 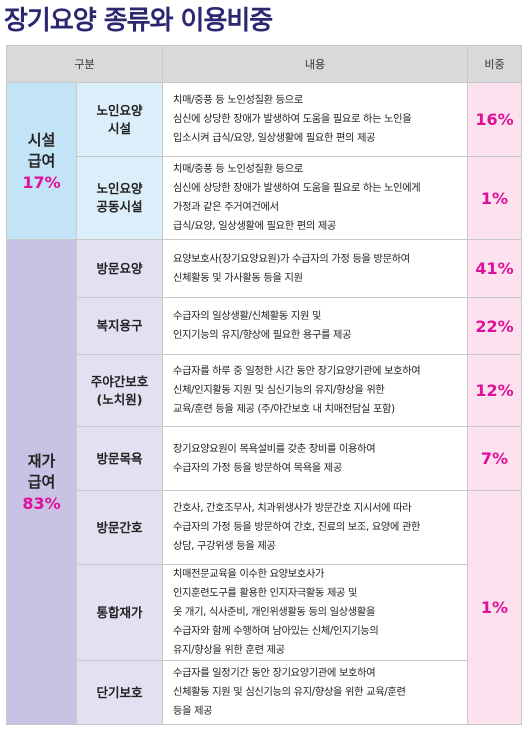 I want to click on row-ratio: 12%, so click(x=494, y=390).